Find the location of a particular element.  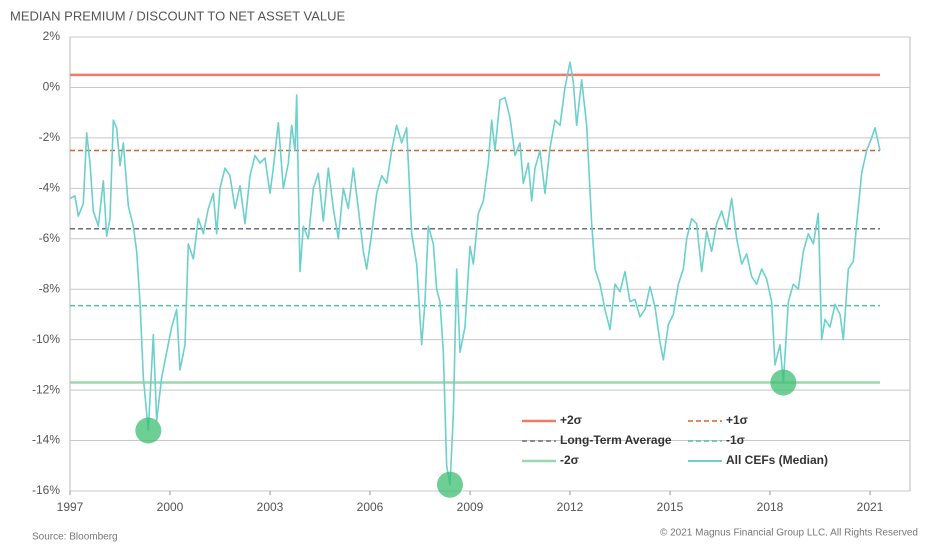

y-tick-label: -12% is located at coordinates (46, 389).